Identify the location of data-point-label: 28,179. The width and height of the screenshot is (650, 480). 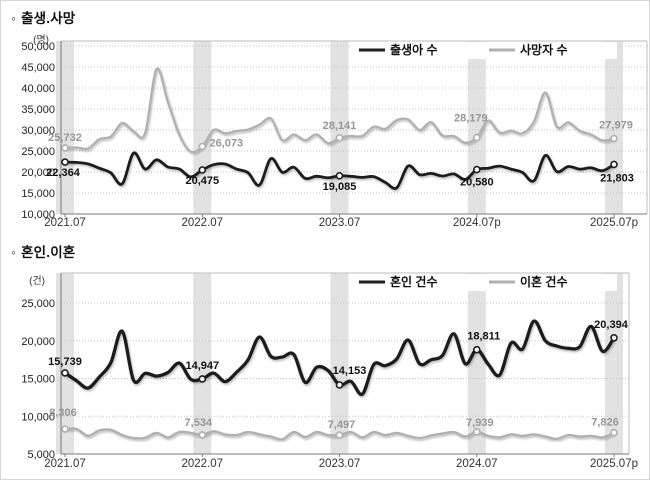
(471, 119).